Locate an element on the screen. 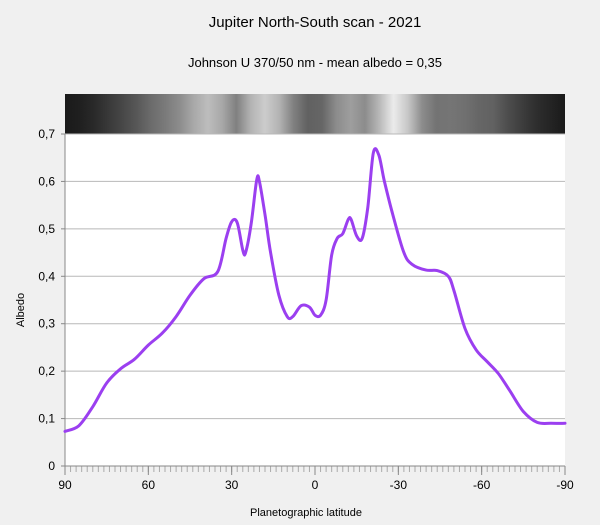 This screenshot has width=600, height=525. y-tick-label: 0,5 is located at coordinates (46, 229).